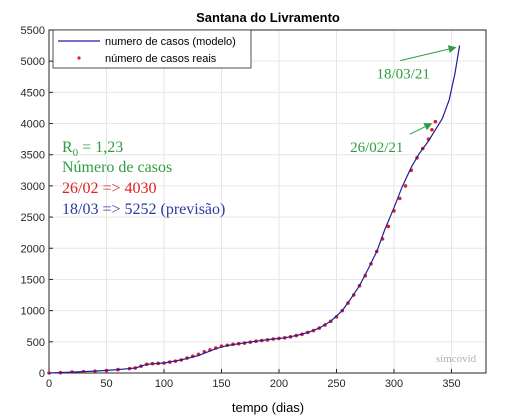 This screenshot has height=420, width=506. Describe the element at coordinates (403, 100) in the screenshot. I see `annotations-layer: 18/03/21 26/02/21` at that location.